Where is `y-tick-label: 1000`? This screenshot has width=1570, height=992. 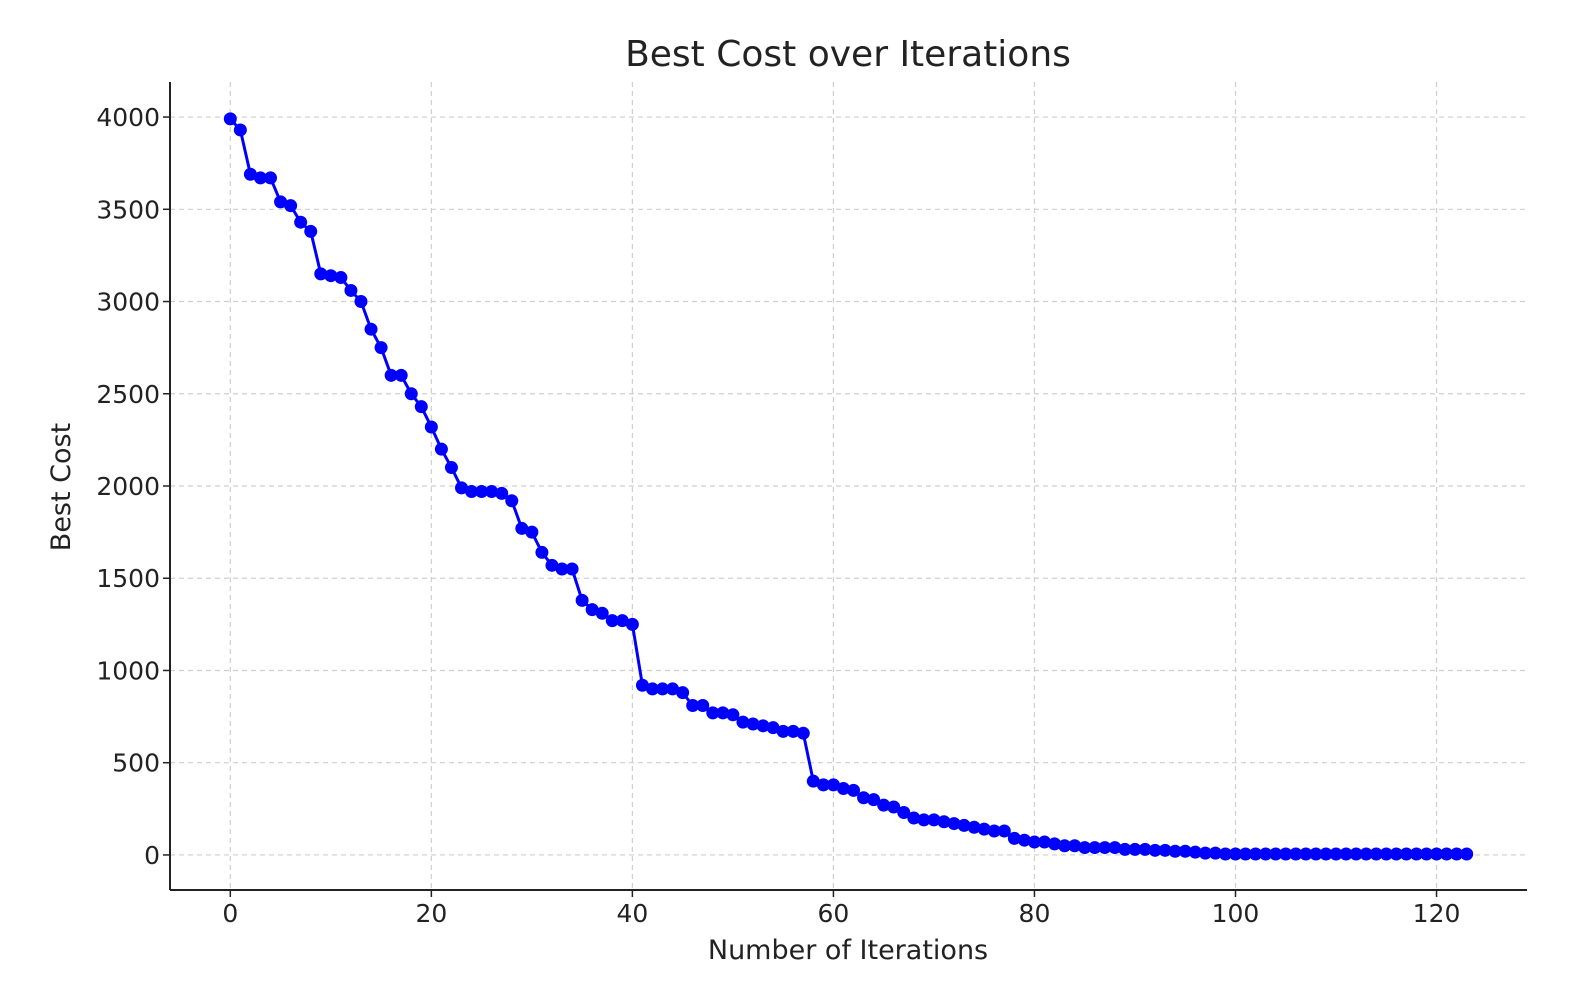 y-tick-label: 1000 is located at coordinates (128, 670).